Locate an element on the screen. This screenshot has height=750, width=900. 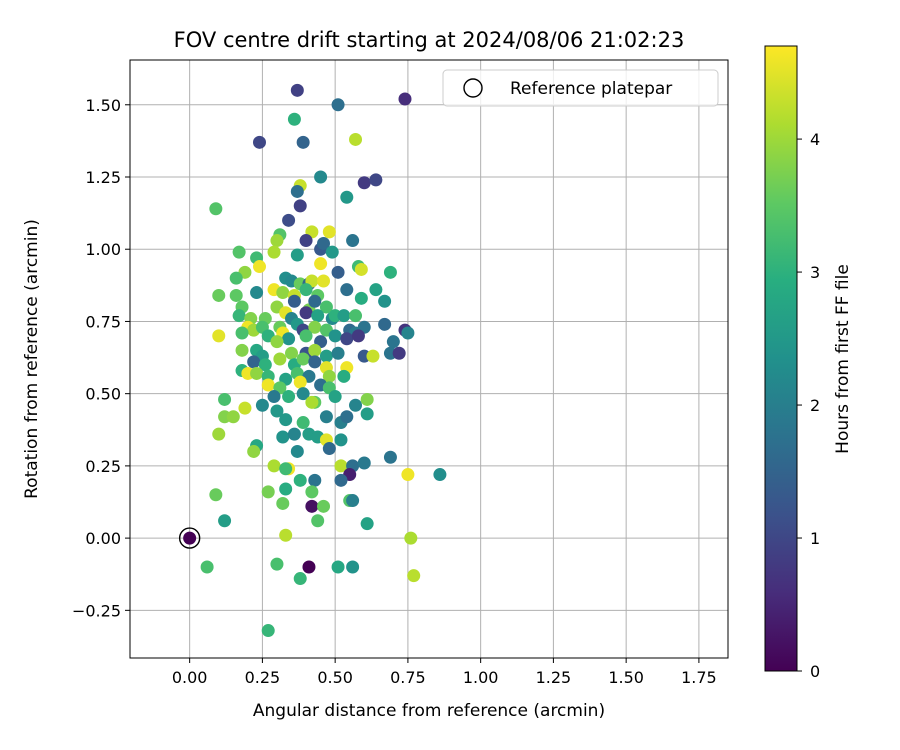
x-tick-label: 0.00 is located at coordinates (190, 677).